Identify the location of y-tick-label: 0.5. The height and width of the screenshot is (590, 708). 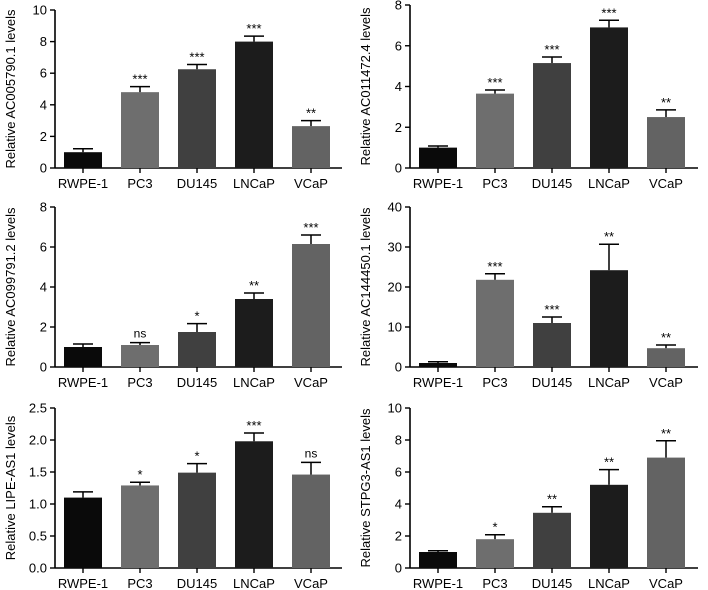
(38, 536).